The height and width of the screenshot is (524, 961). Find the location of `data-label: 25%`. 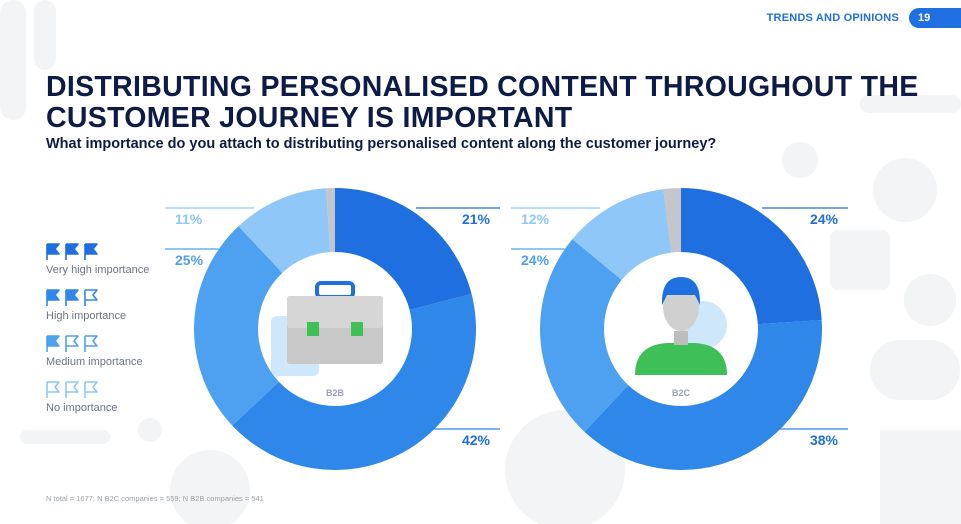

data-label: 25% is located at coordinates (189, 260).